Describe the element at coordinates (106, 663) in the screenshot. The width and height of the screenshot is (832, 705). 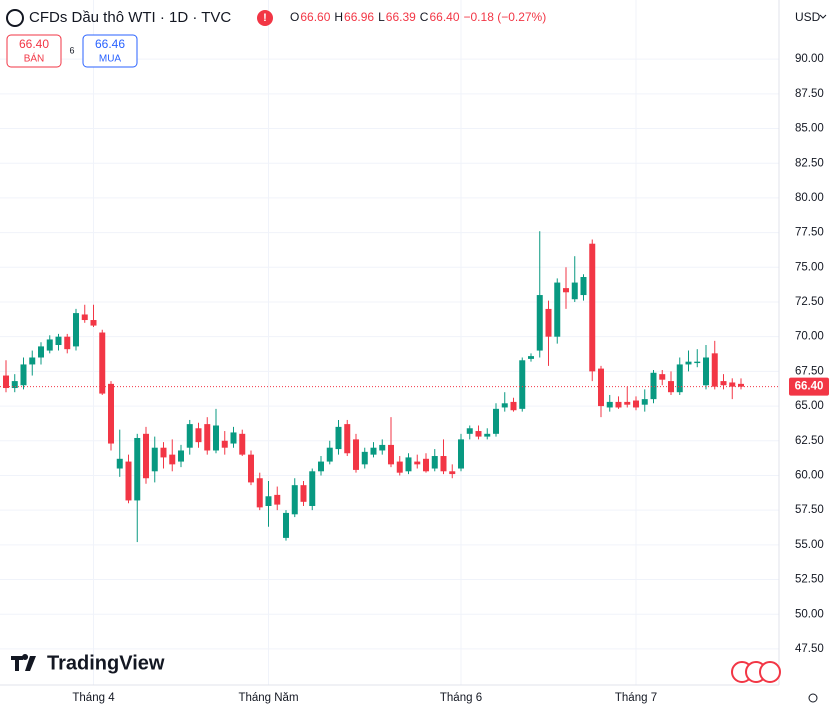
I see `brand: TradingView` at that location.